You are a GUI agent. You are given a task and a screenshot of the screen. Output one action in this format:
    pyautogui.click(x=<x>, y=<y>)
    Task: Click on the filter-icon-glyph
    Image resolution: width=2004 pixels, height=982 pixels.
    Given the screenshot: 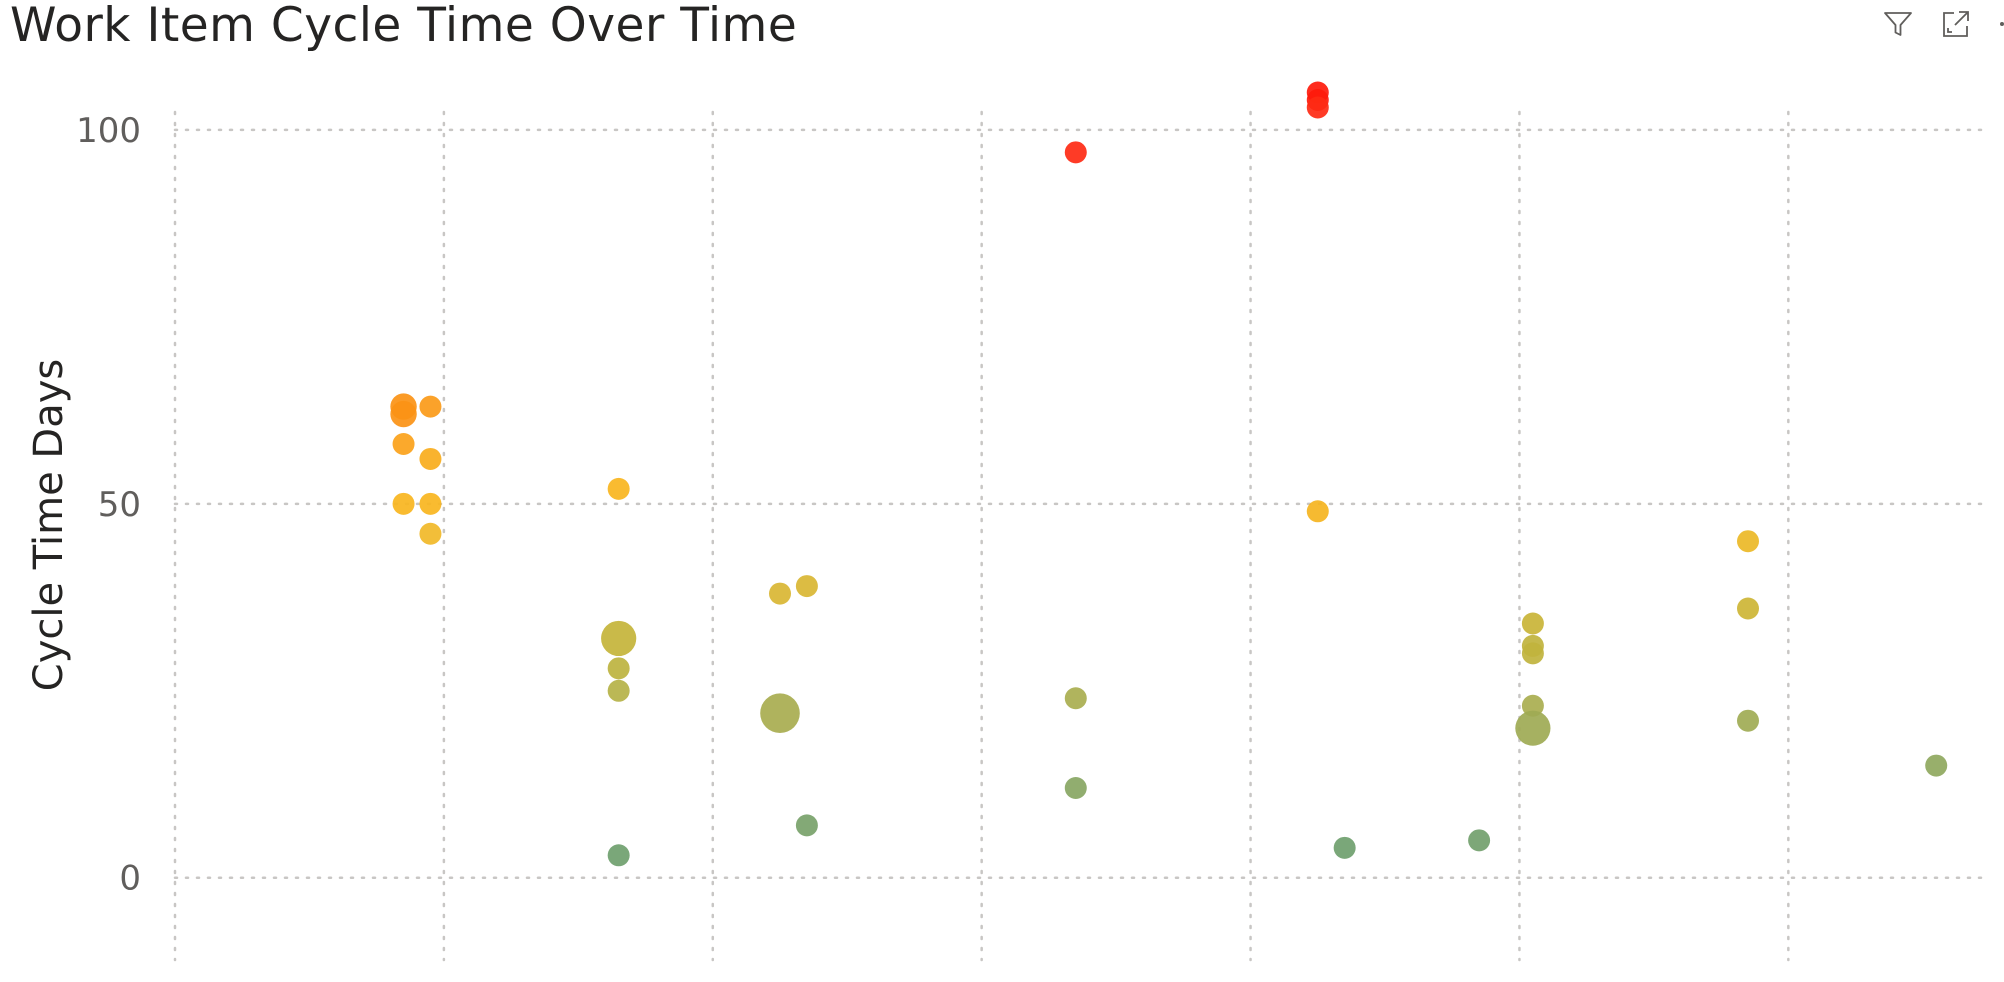 What is the action you would take?
    pyautogui.click(x=1898, y=24)
    